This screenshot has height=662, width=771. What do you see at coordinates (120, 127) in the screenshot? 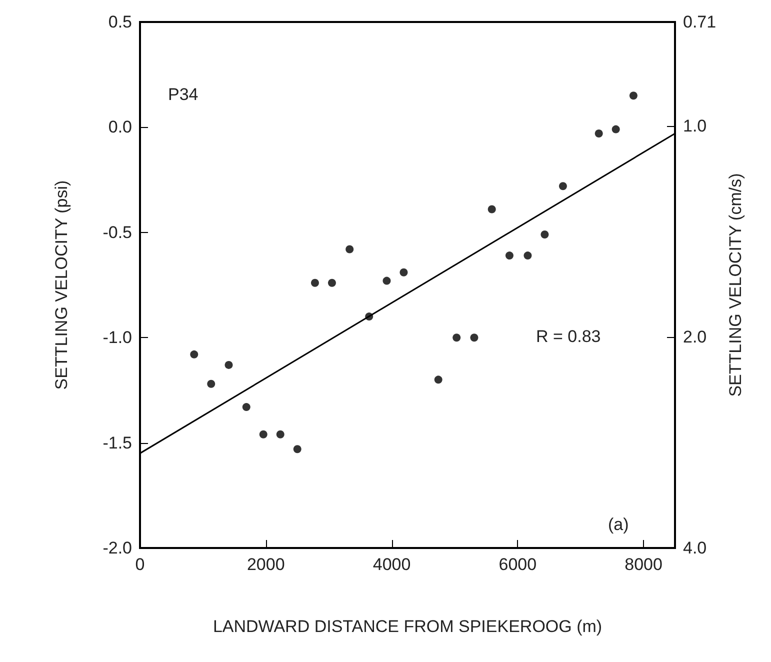
I see `y-tick-label: 0.0` at bounding box center [120, 127].